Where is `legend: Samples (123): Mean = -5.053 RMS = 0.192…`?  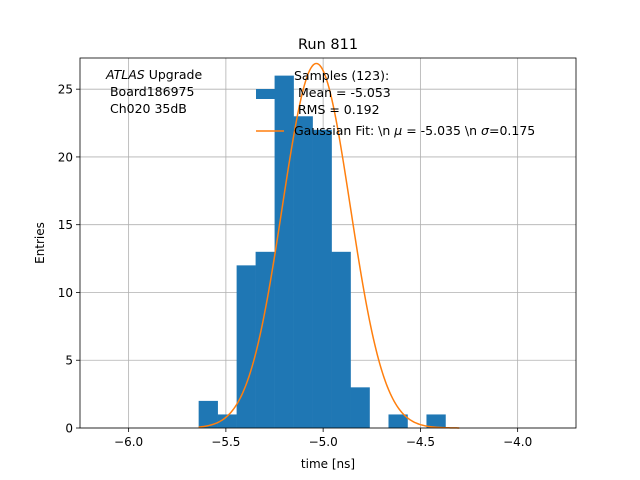
legend: Samples (123): Mean = -5.053 RMS = 0.192… is located at coordinates (395, 103).